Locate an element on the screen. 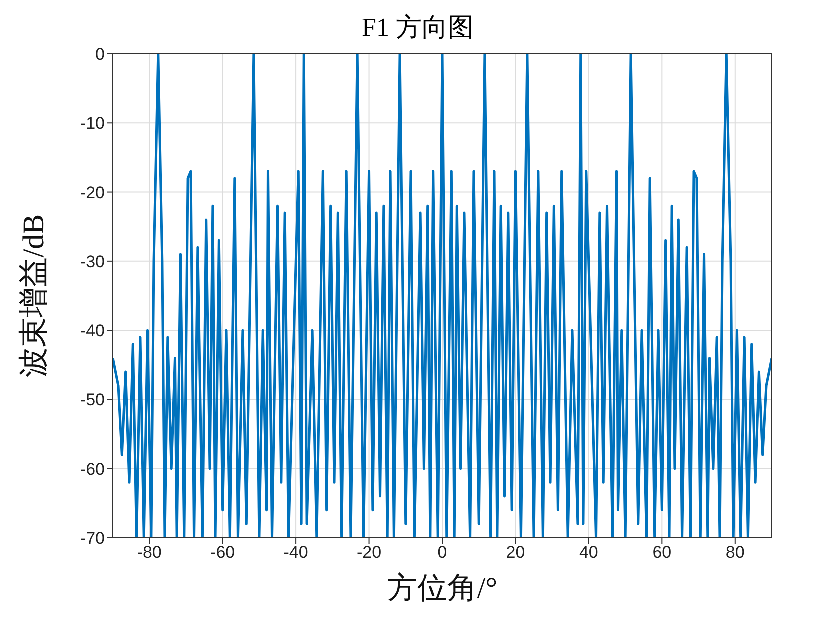 The width and height of the screenshot is (840, 630). y-tick-label: -50 is located at coordinates (92, 400).